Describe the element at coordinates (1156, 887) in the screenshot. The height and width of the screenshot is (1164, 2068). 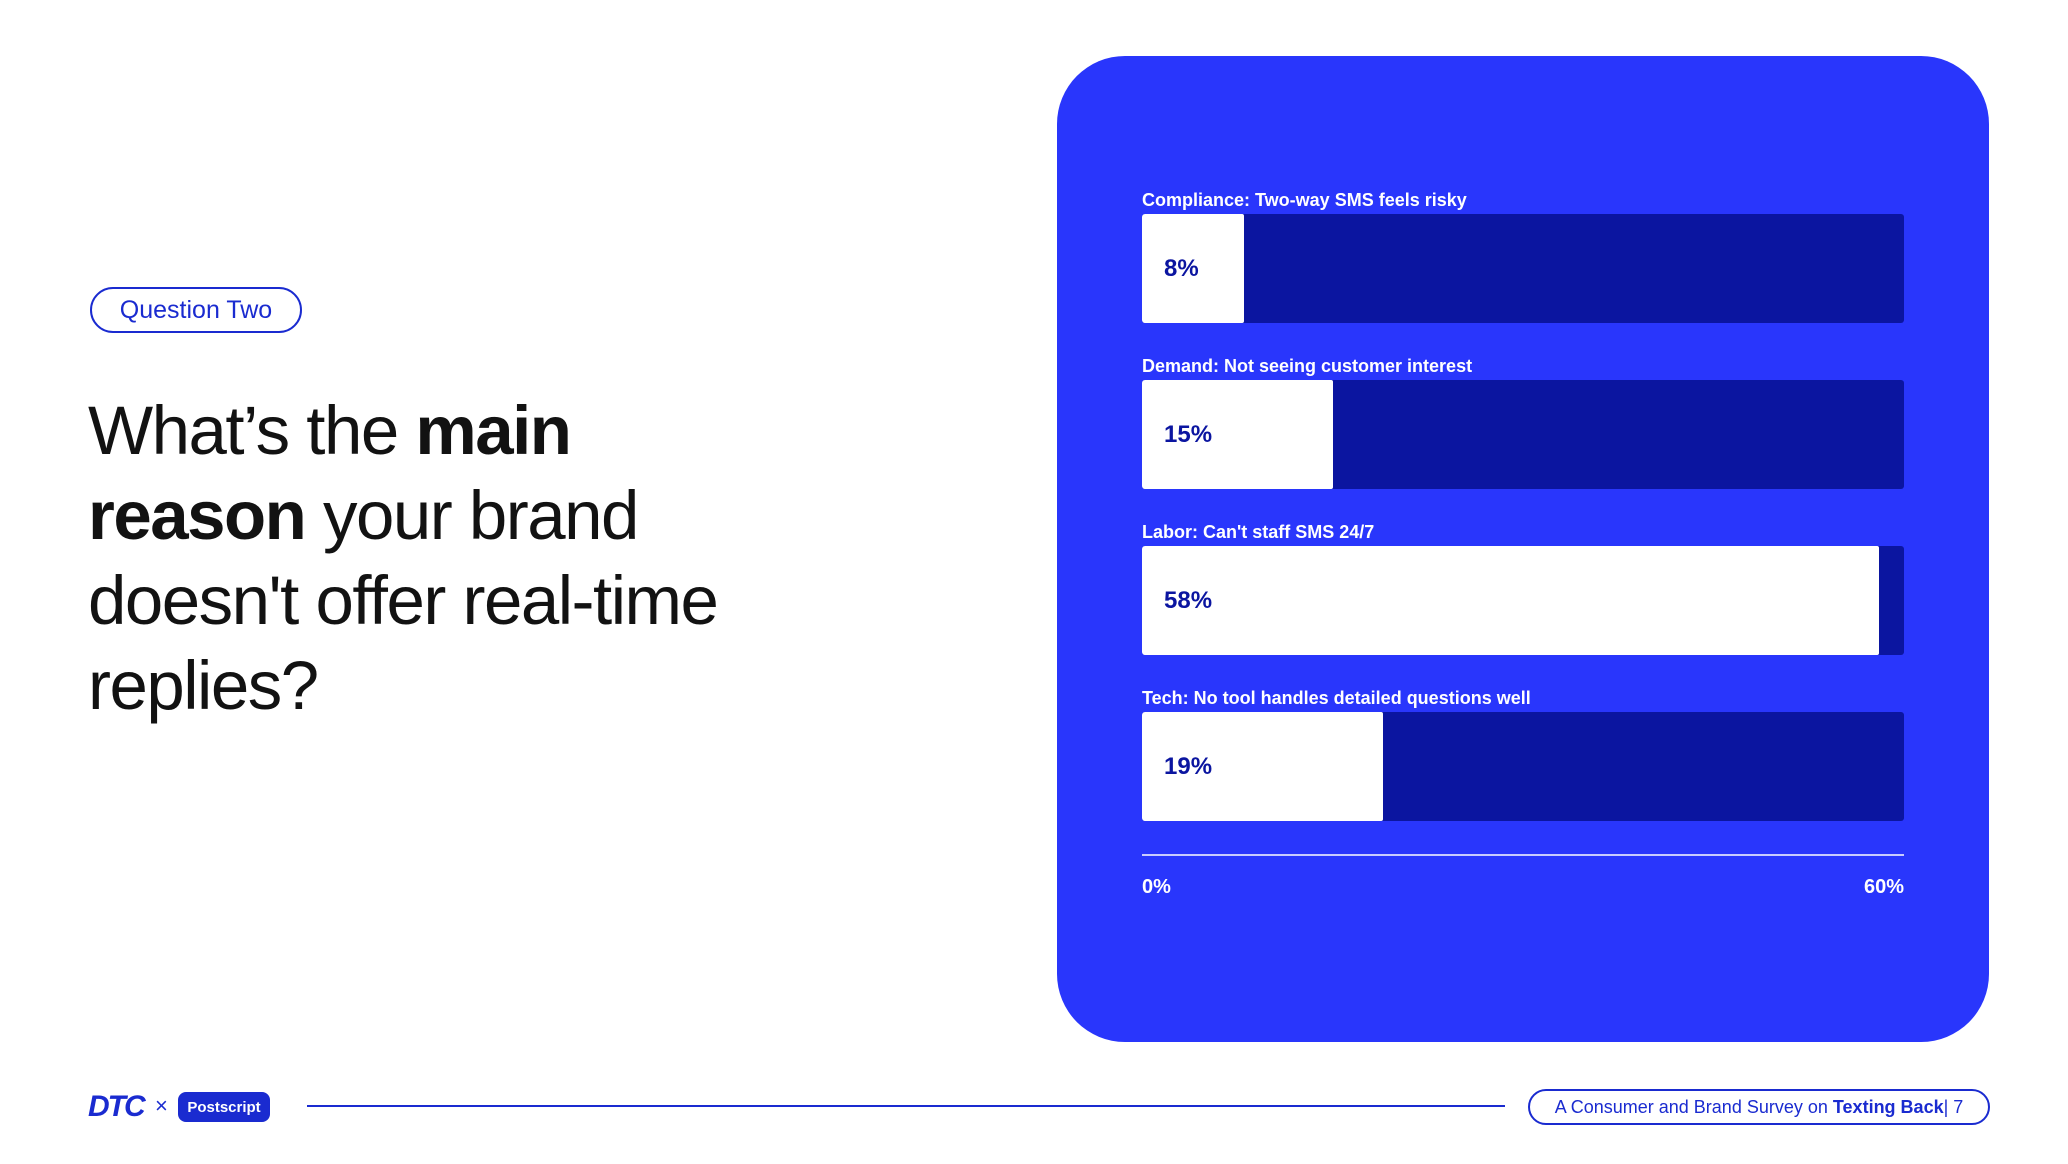
I see `x-tick-min: 0%` at that location.